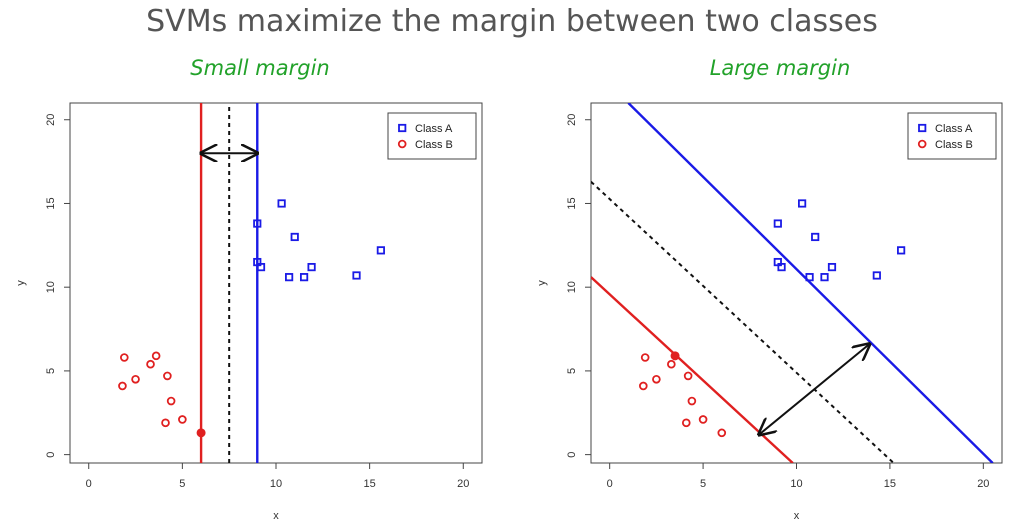 The width and height of the screenshot is (1024, 527). Describe the element at coordinates (229, 283) in the screenshot. I see `boundary-lines` at that location.